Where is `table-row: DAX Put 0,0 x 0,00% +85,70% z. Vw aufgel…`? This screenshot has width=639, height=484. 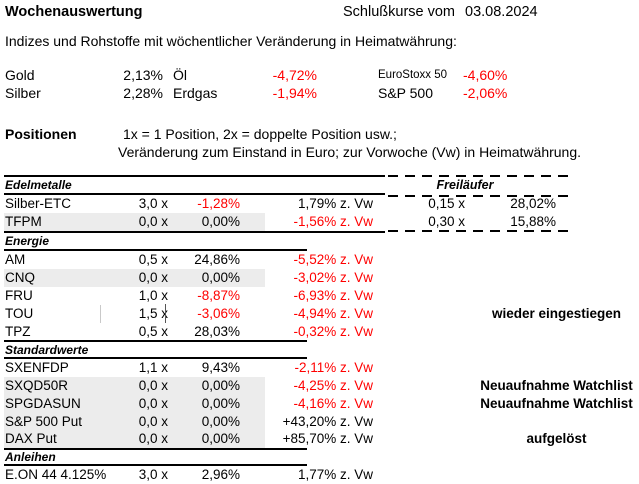 table-row: DAX Put 0,0 x 0,00% +85,70% z. Vw aufgel… is located at coordinates (319, 439).